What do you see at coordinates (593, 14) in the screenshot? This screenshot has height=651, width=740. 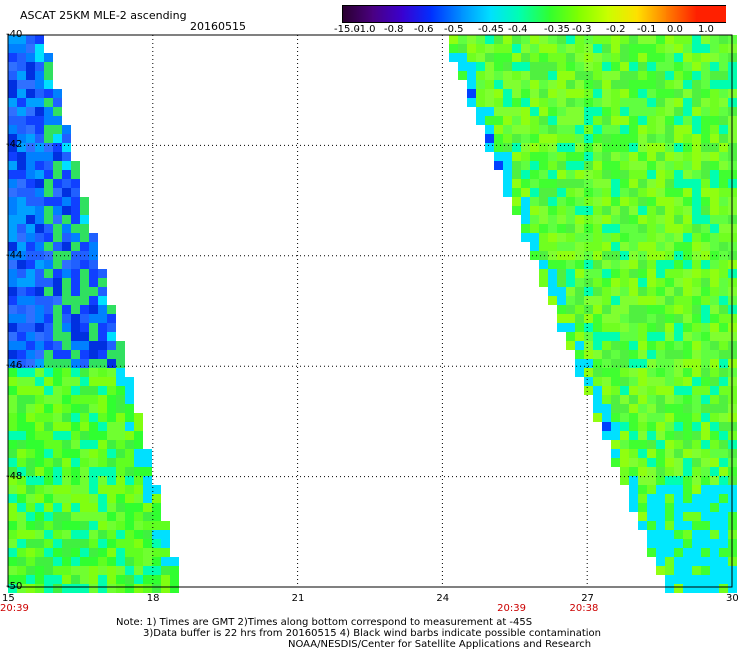 I see `colorbar-segment` at bounding box center [593, 14].